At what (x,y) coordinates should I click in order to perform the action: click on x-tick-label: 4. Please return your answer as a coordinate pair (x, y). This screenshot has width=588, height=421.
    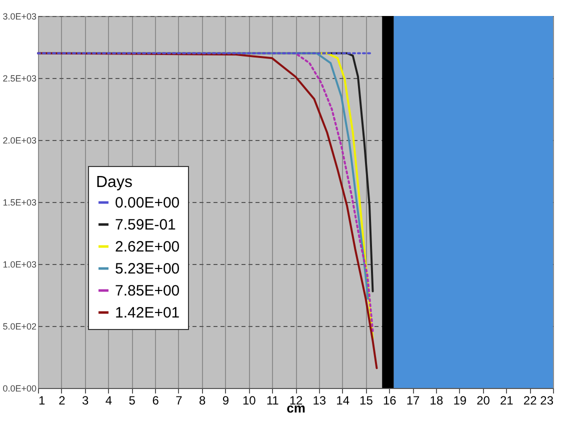
    Looking at the image, I should click on (108, 401).